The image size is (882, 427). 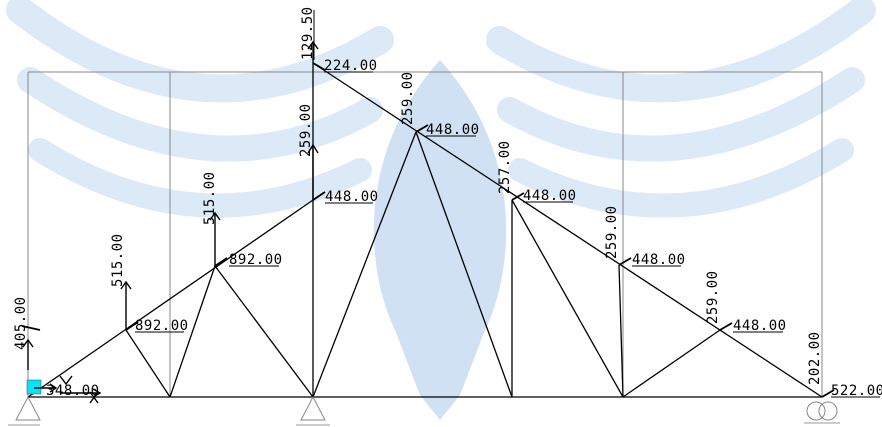 I want to click on fixed-node-marker, so click(x=34, y=387).